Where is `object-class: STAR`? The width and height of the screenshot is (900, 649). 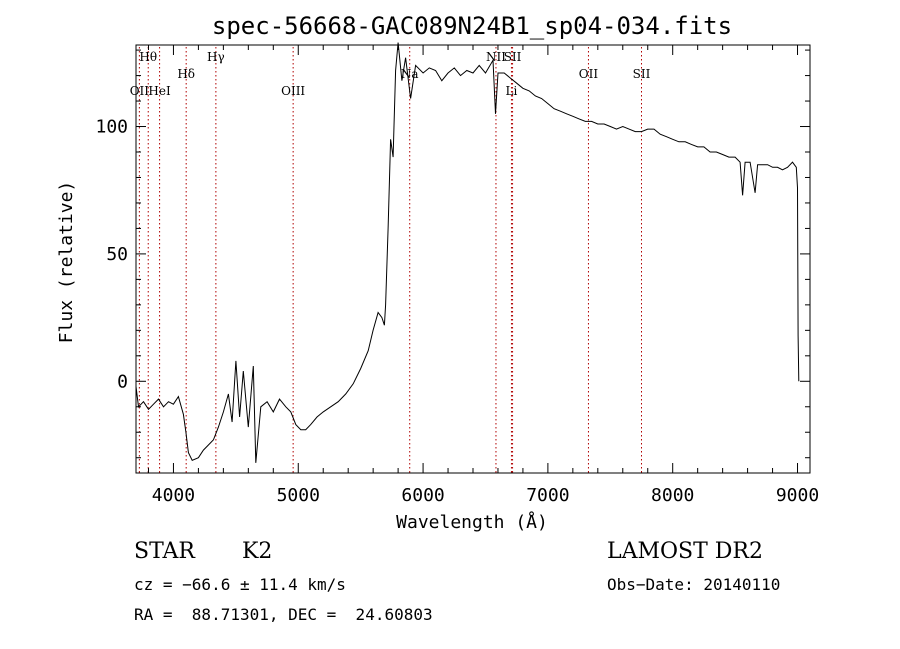
object-class: STAR is located at coordinates (164, 551).